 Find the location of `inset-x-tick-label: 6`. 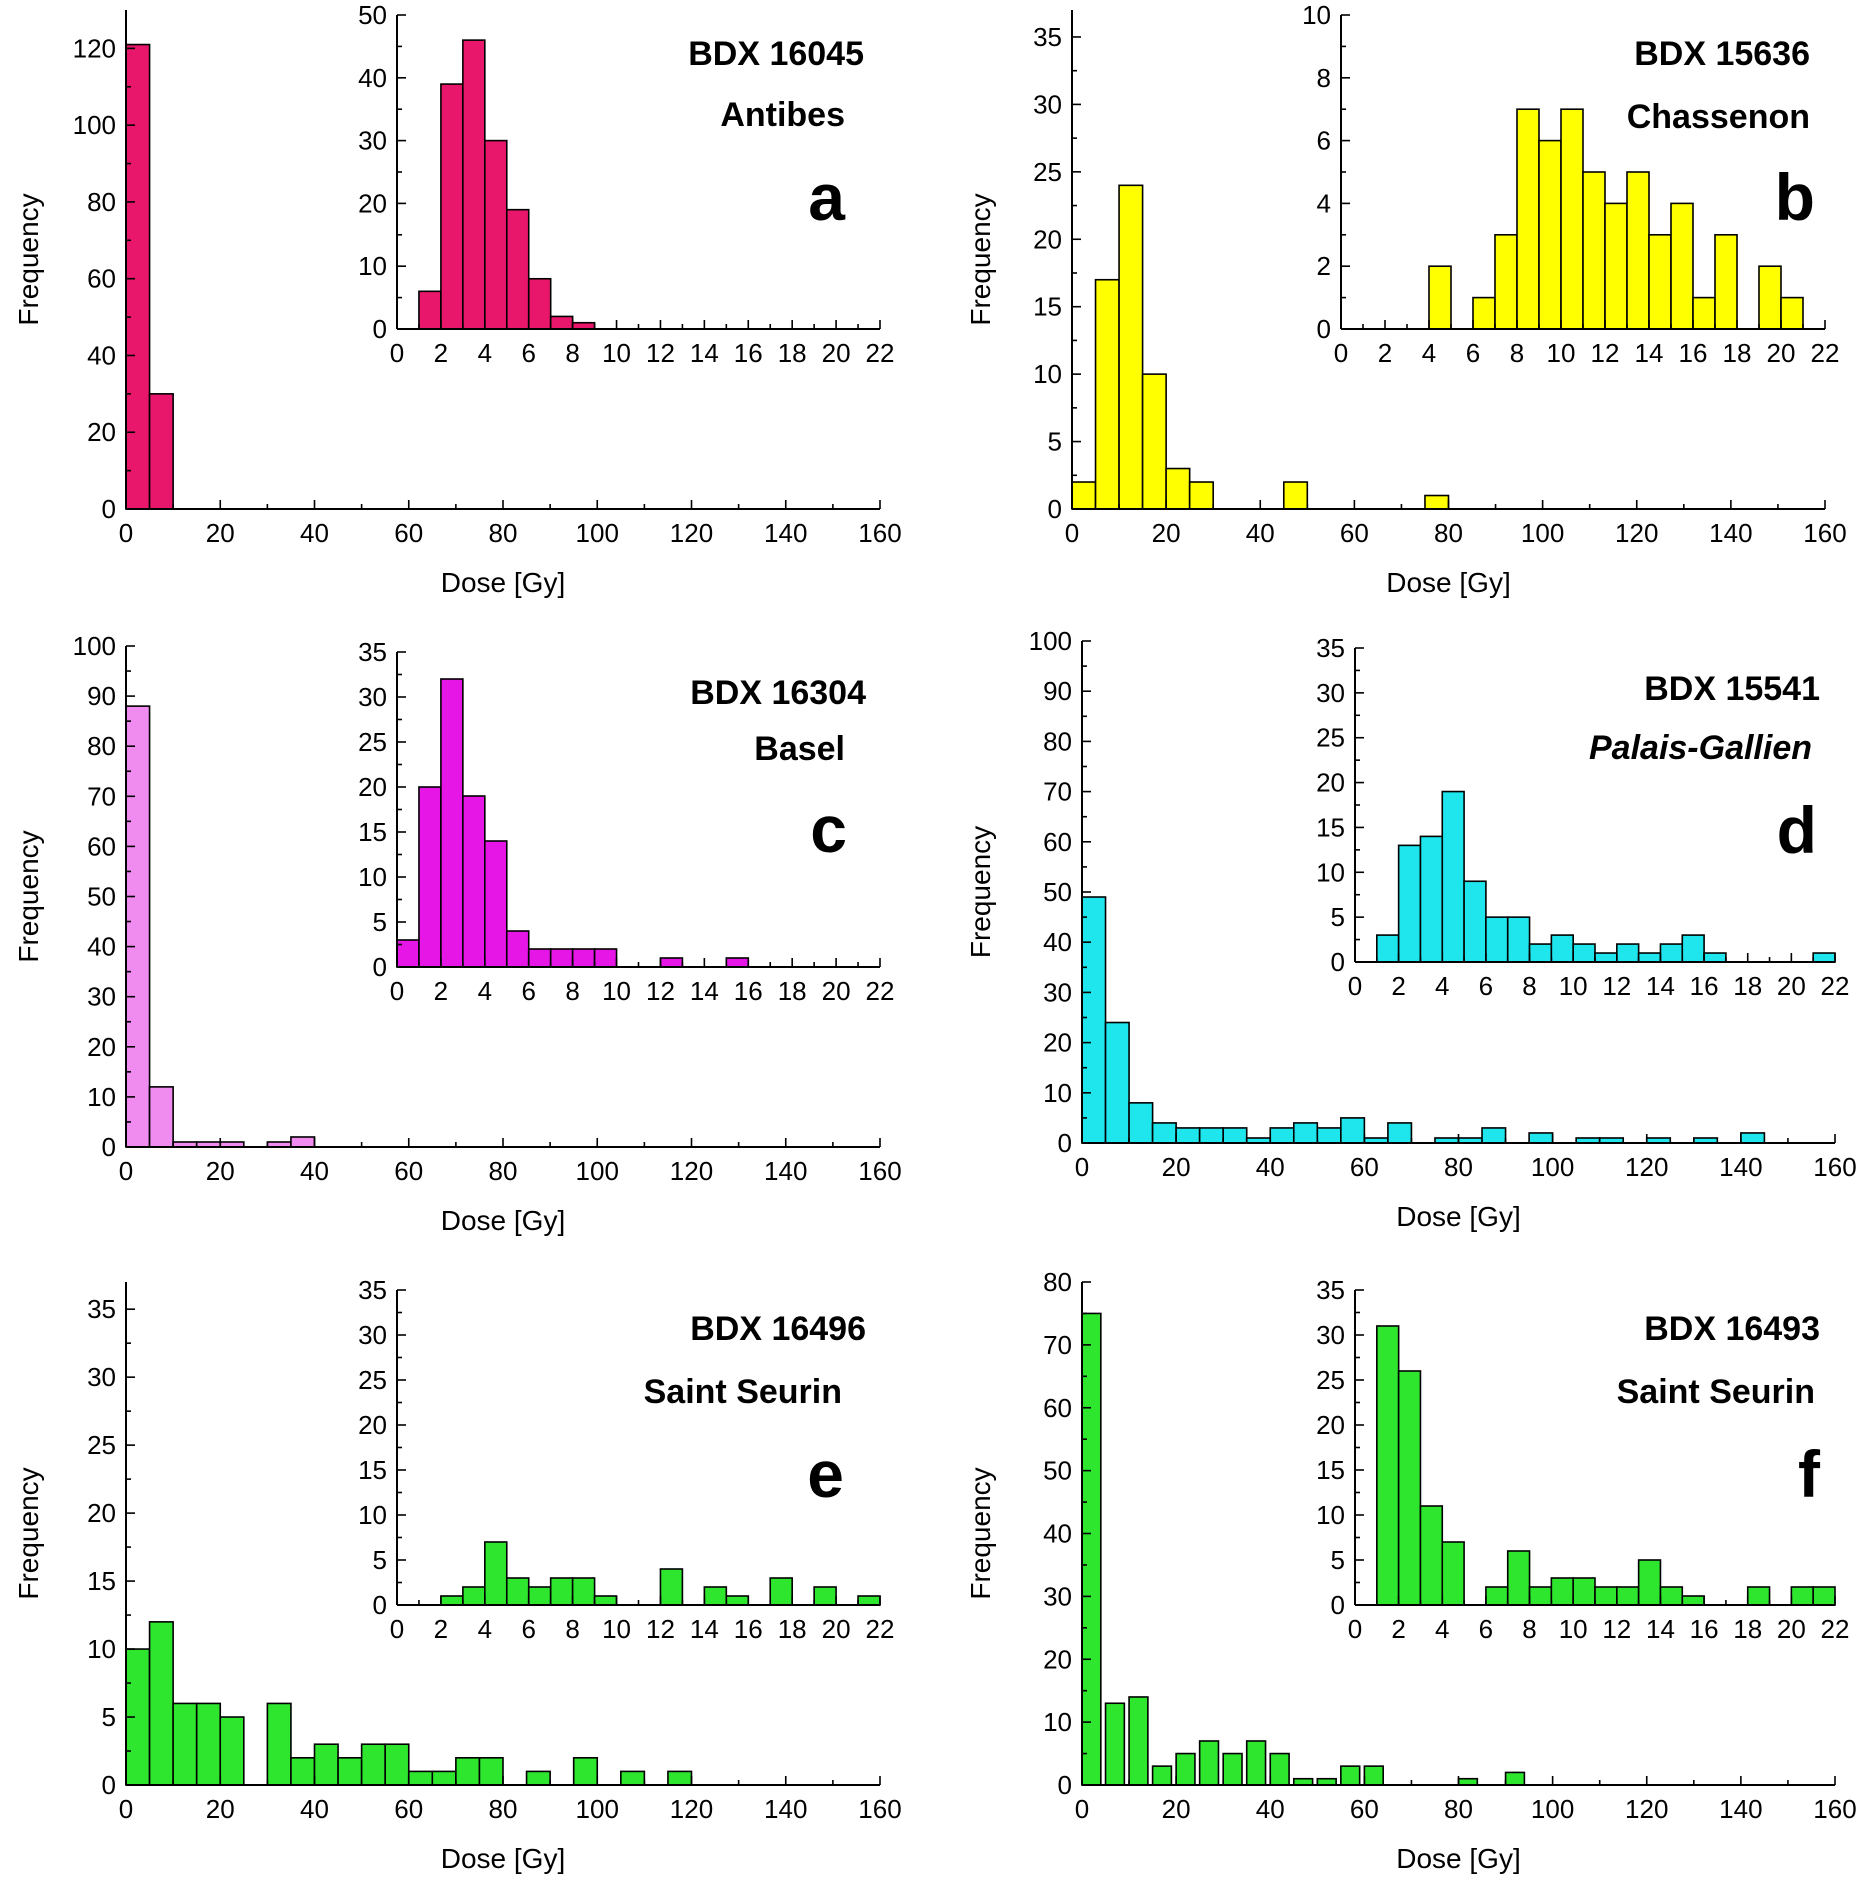

inset-x-tick-label: 6 is located at coordinates (1473, 353).